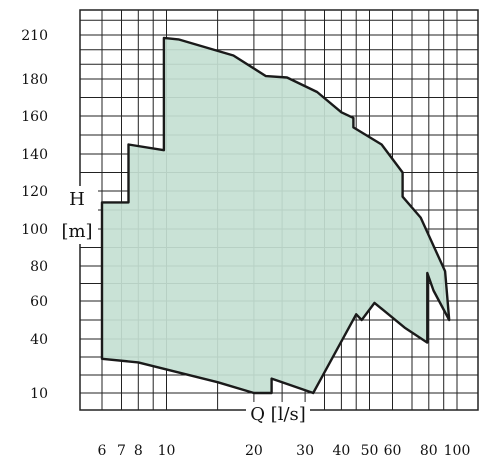  What do you see at coordinates (77, 199) in the screenshot?
I see `y-axis-title-symbol: H` at bounding box center [77, 199].